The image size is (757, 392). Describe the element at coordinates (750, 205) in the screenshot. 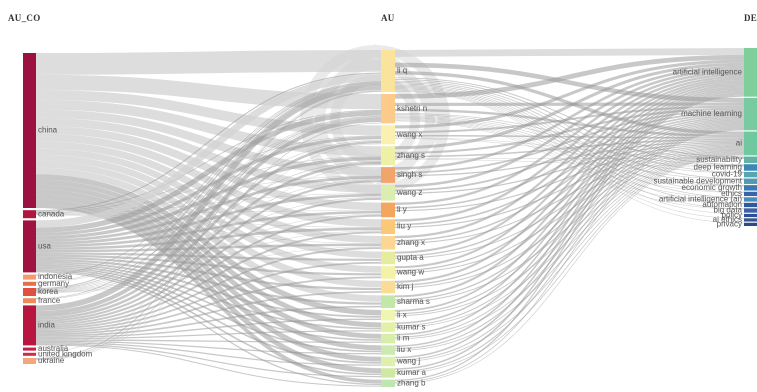

I see `node-keyword-automation` at that location.